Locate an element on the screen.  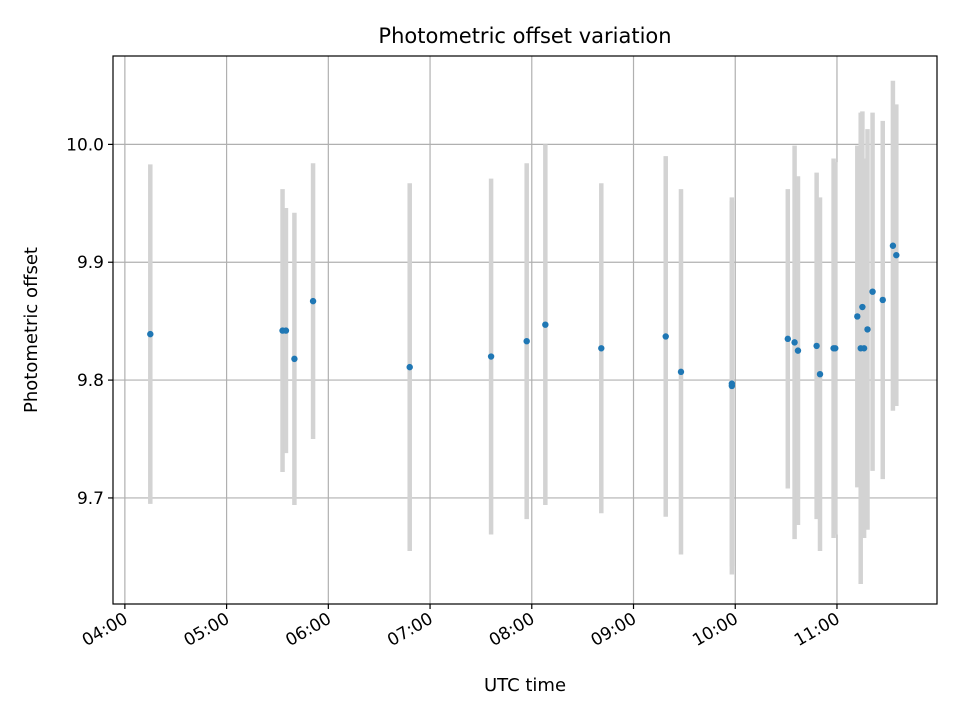
y-tick-label: 9.8 is located at coordinates (90, 381).